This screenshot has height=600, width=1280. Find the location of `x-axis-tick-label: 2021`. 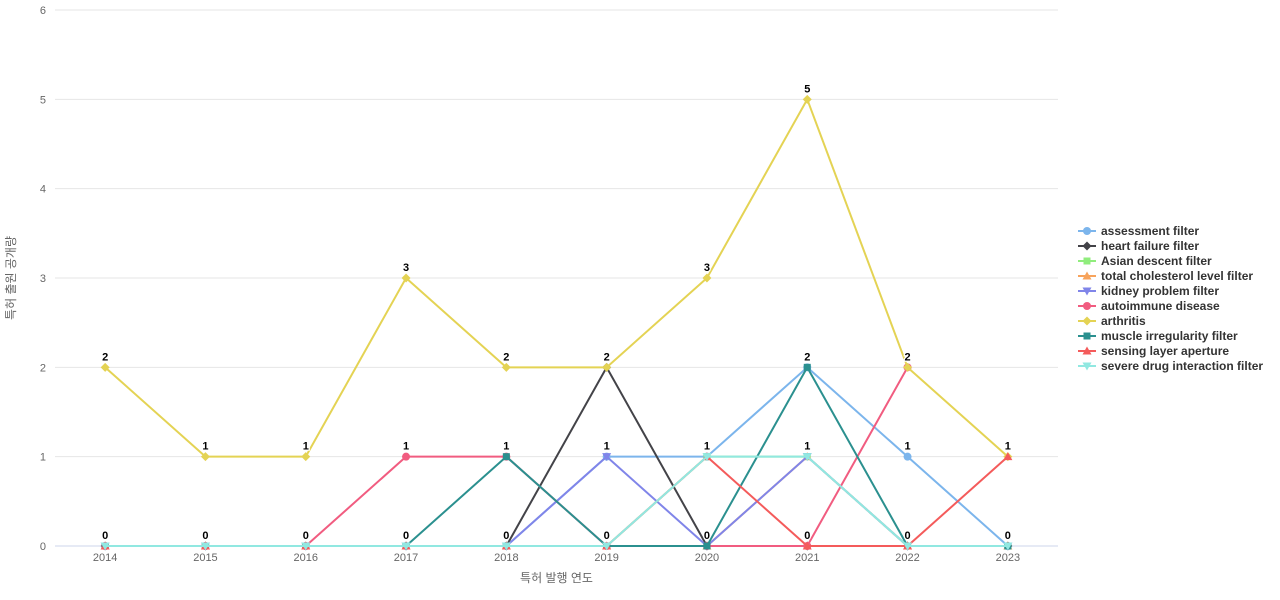

x-axis-tick-label: 2021 is located at coordinates (807, 558).